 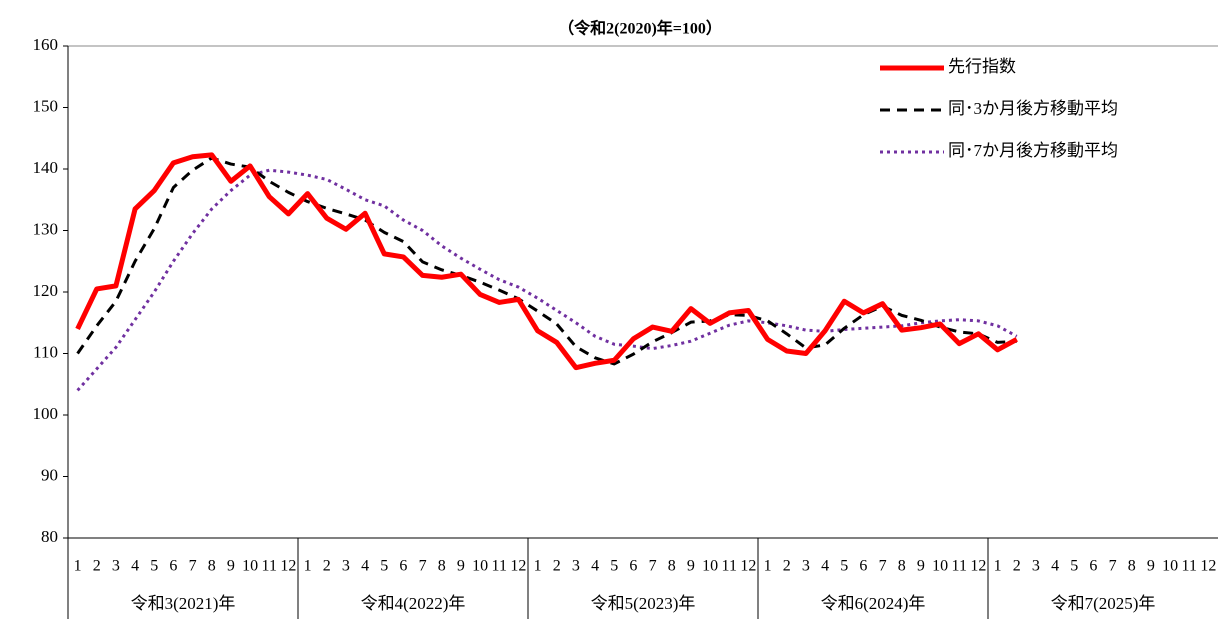 What do you see at coordinates (46, 105) in the screenshot?
I see `y-tick-label: 150` at bounding box center [46, 105].